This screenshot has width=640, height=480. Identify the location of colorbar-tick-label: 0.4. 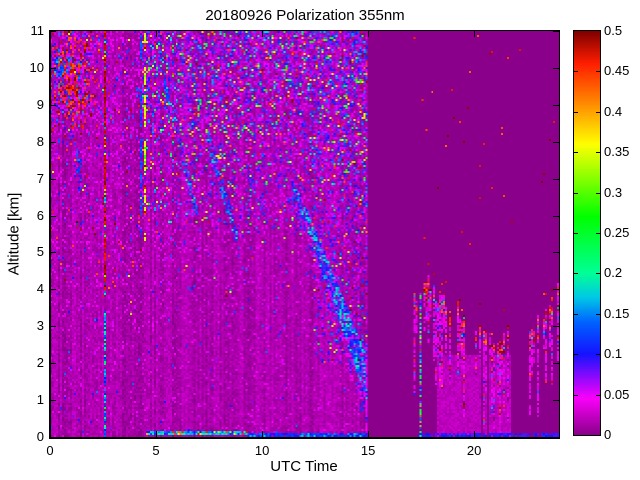
(613, 111).